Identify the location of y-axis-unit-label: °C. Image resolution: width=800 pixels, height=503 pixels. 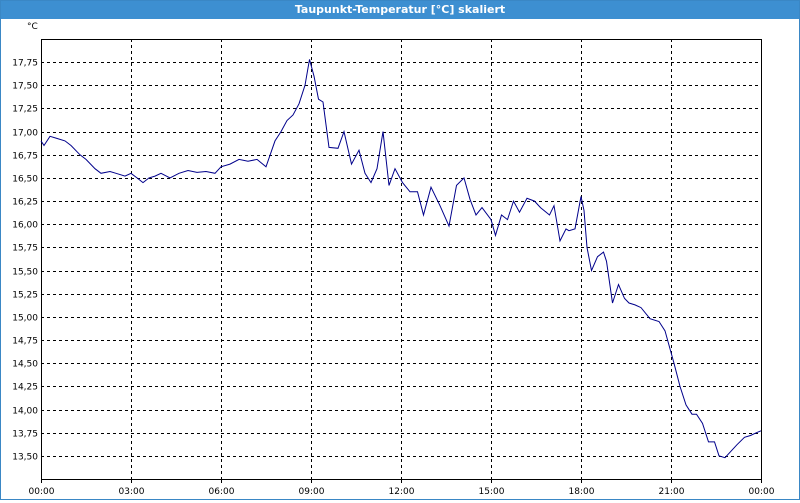
(32, 27).